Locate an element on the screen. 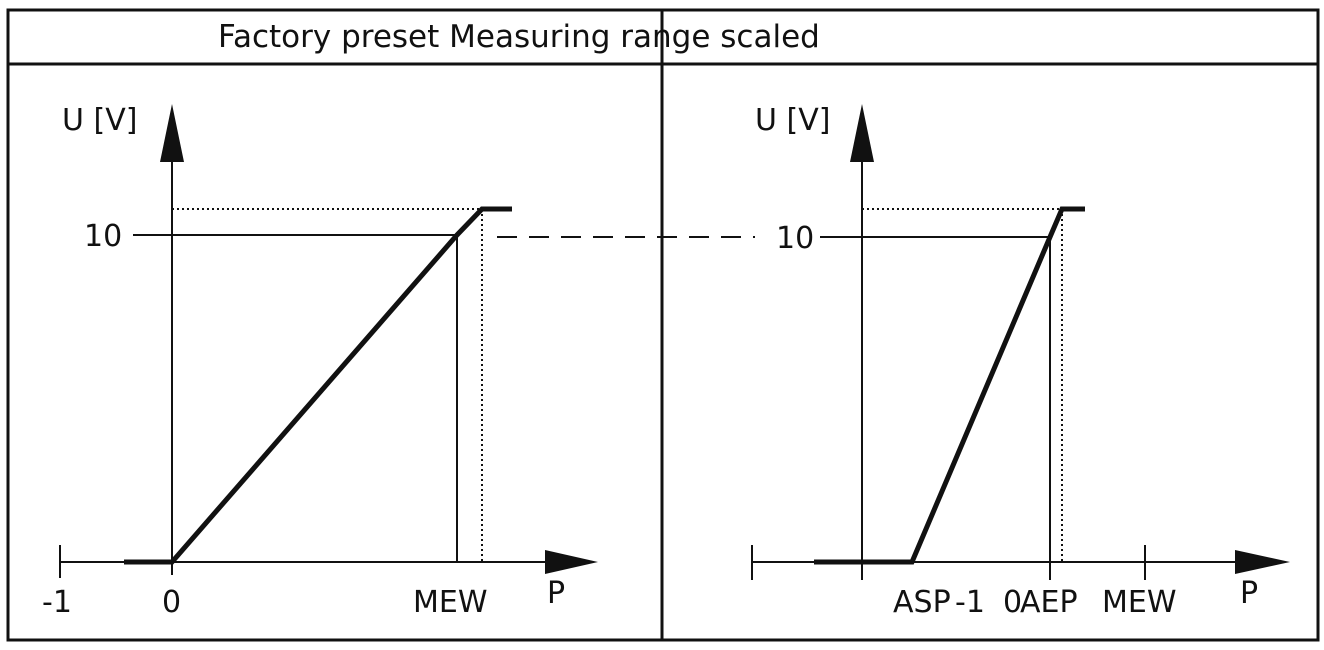 The height and width of the screenshot is (650, 1324). output-curve is located at coordinates (949, 385).